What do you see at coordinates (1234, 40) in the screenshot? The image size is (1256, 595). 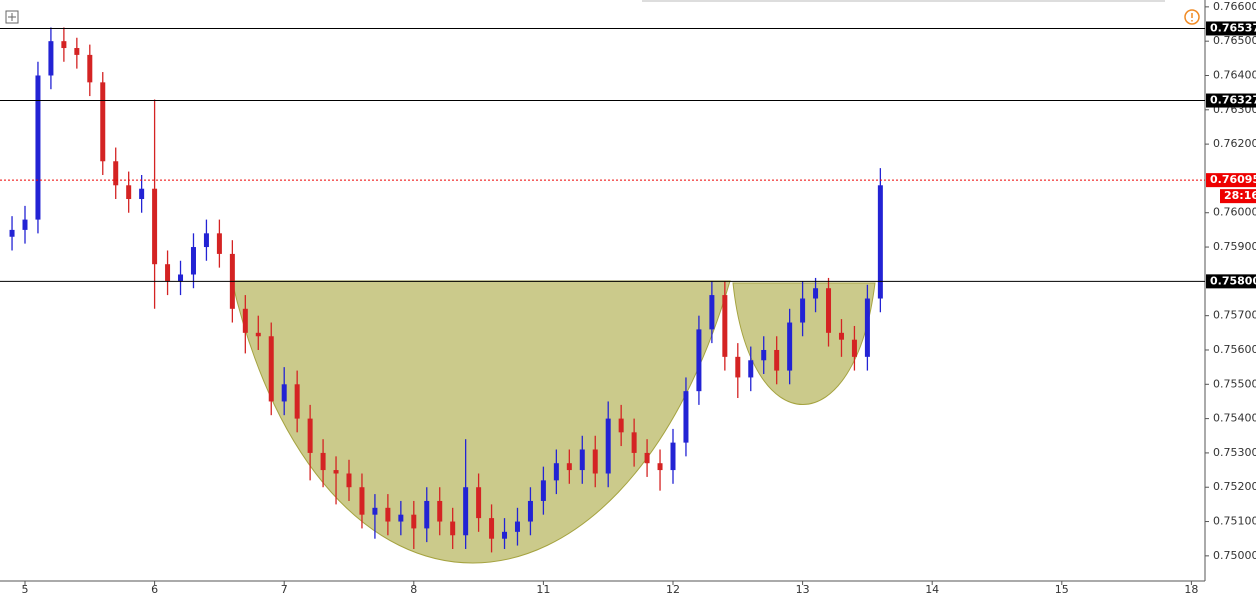 I see `y-tick-label: 0.76500` at bounding box center [1234, 40].